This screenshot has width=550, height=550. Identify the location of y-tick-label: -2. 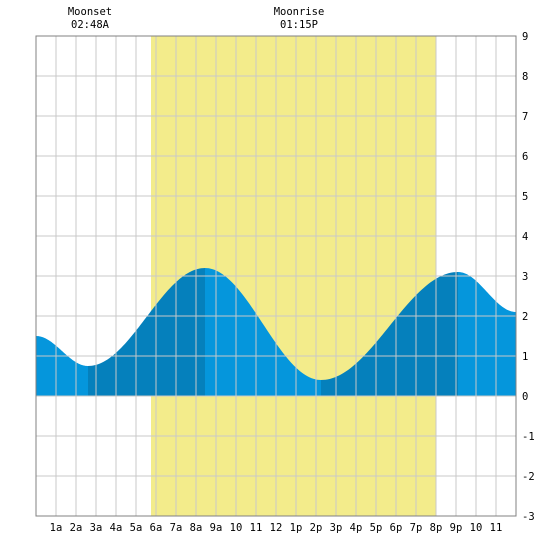
(528, 477).